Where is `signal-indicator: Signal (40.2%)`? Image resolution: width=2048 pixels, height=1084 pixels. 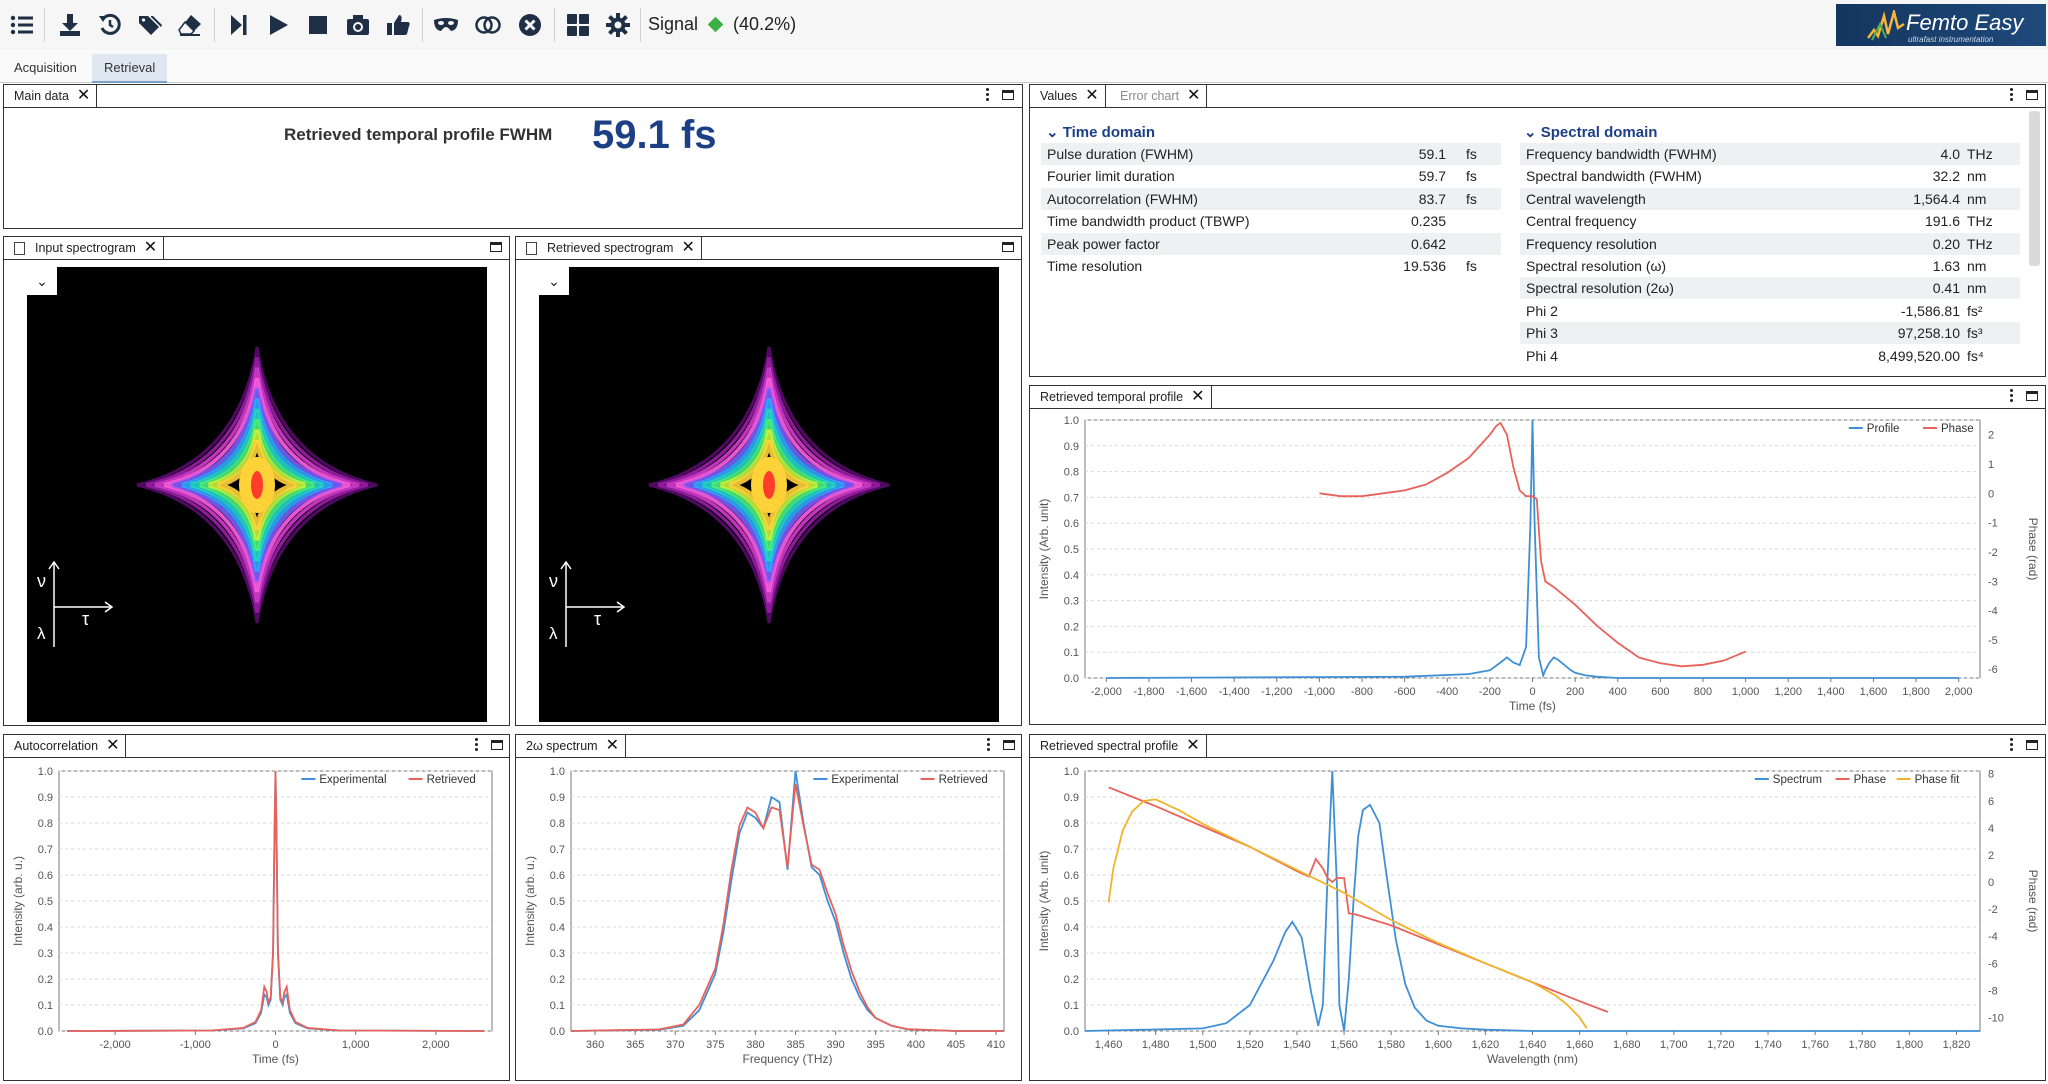 signal-indicator: Signal (40.2%) is located at coordinates (722, 24).